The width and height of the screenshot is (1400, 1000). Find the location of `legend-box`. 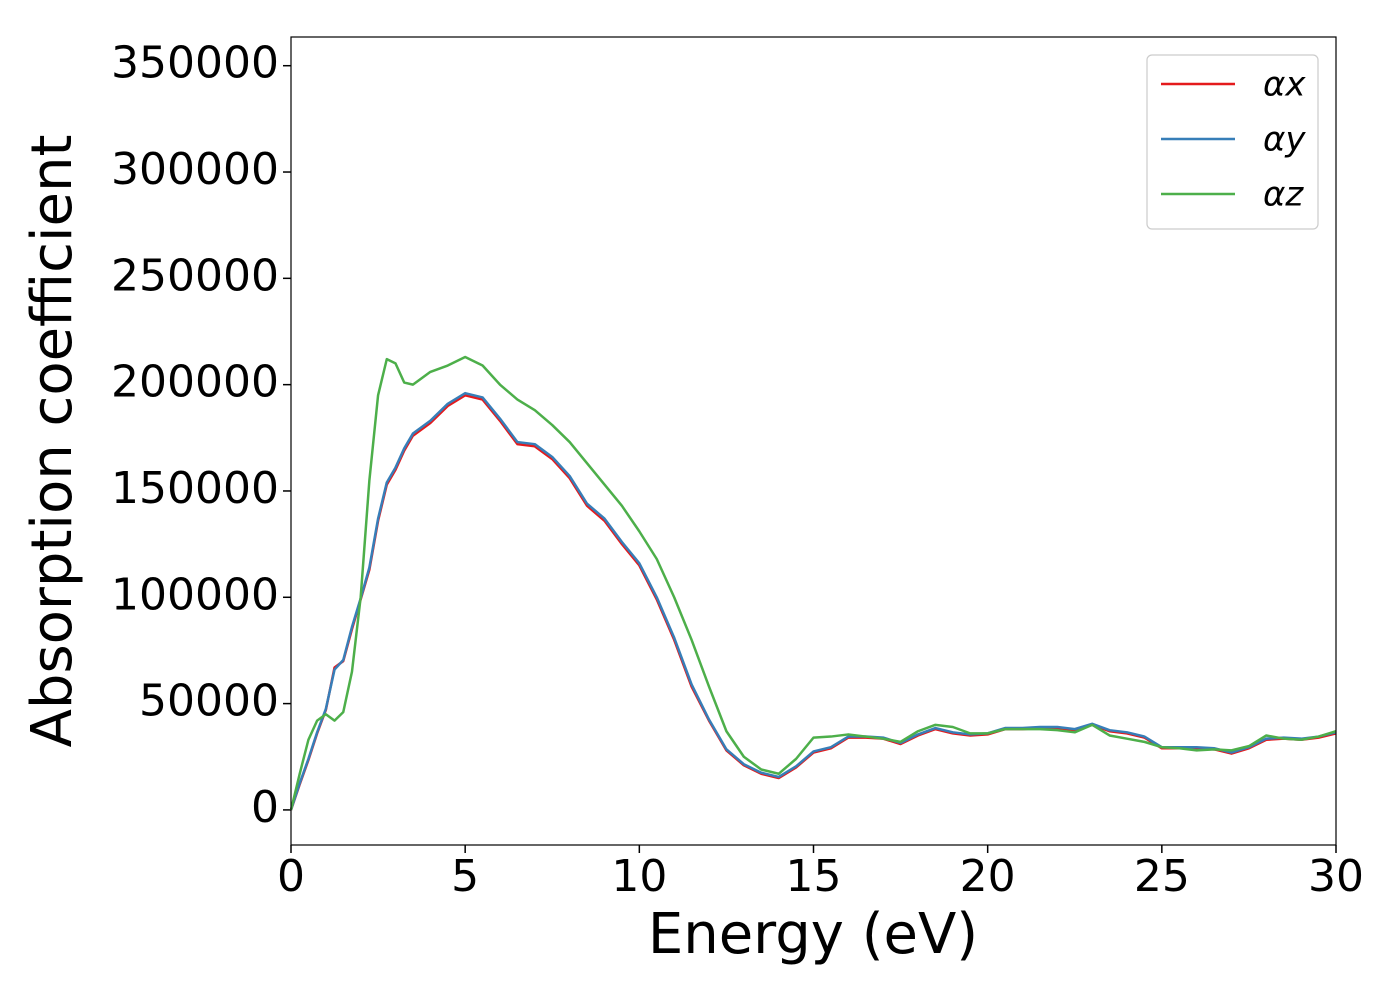

legend-box is located at coordinates (1232, 142).